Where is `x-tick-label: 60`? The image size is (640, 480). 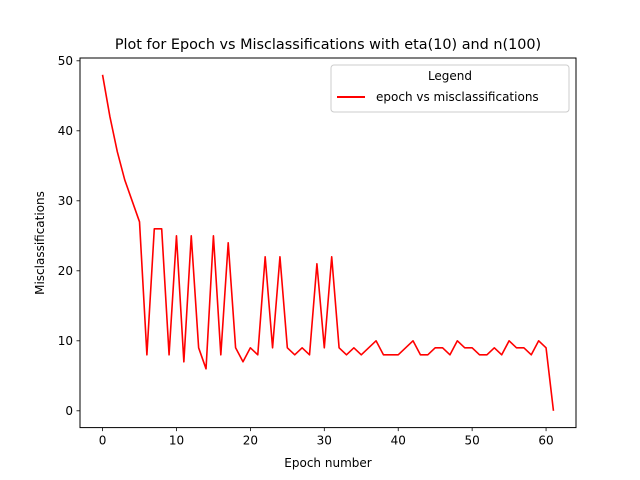 x-tick-label: 60 is located at coordinates (545, 441).